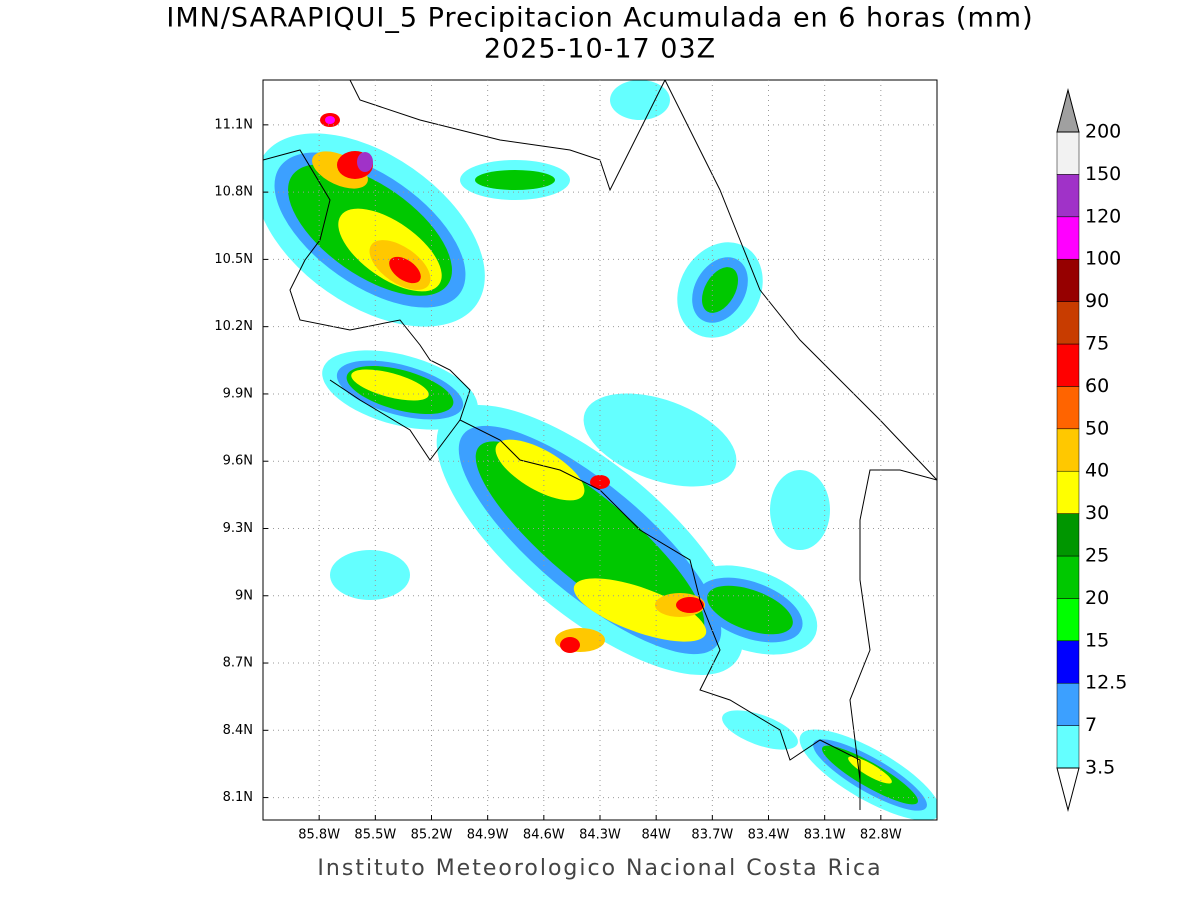 The height and width of the screenshot is (900, 1200). I want to click on colorbar-label: 60, so click(1097, 386).